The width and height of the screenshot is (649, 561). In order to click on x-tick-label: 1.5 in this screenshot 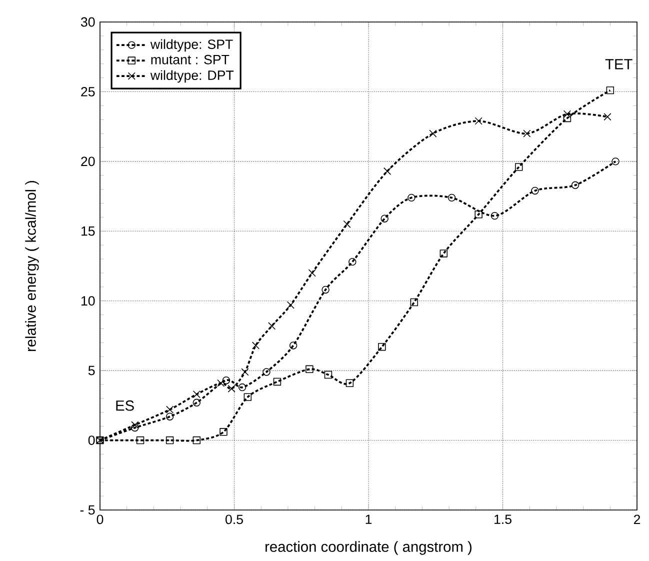, I will do `click(503, 519)`.